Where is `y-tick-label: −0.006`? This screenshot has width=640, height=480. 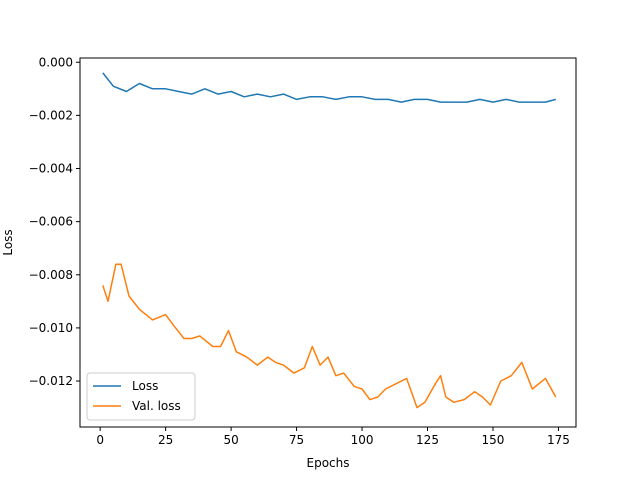
y-tick-label: −0.006 is located at coordinates (51, 222).